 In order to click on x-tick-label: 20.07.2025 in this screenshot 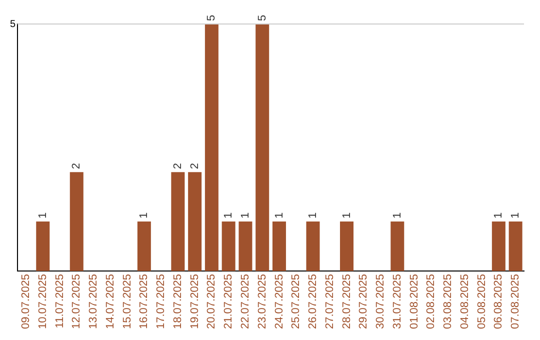, I will do `click(212, 302)`.